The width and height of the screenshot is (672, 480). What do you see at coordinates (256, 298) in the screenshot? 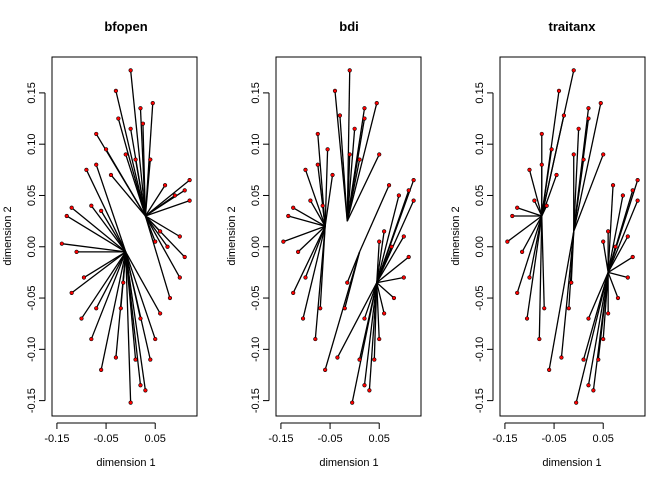
I see `y-tick-label: -0.05` at bounding box center [256, 298].